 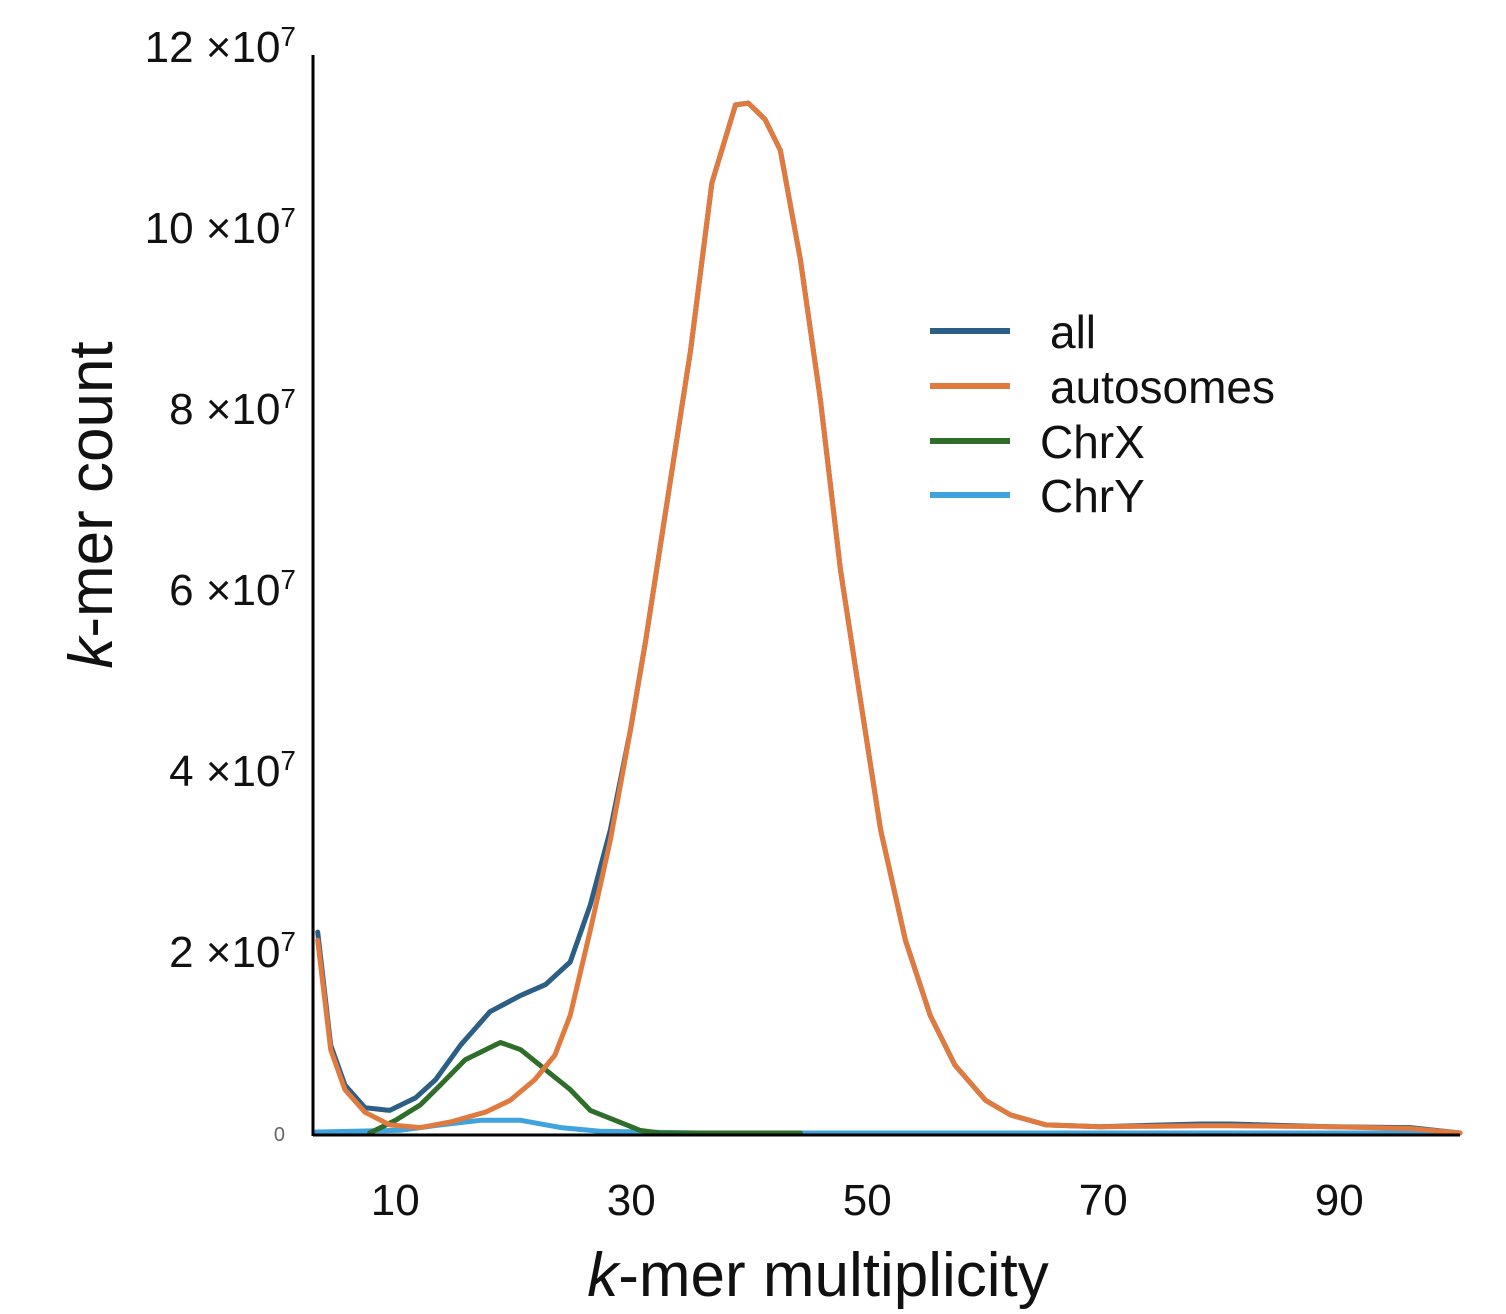 I want to click on y-tick-label: 4 ×10⁷, so click(x=232, y=770).